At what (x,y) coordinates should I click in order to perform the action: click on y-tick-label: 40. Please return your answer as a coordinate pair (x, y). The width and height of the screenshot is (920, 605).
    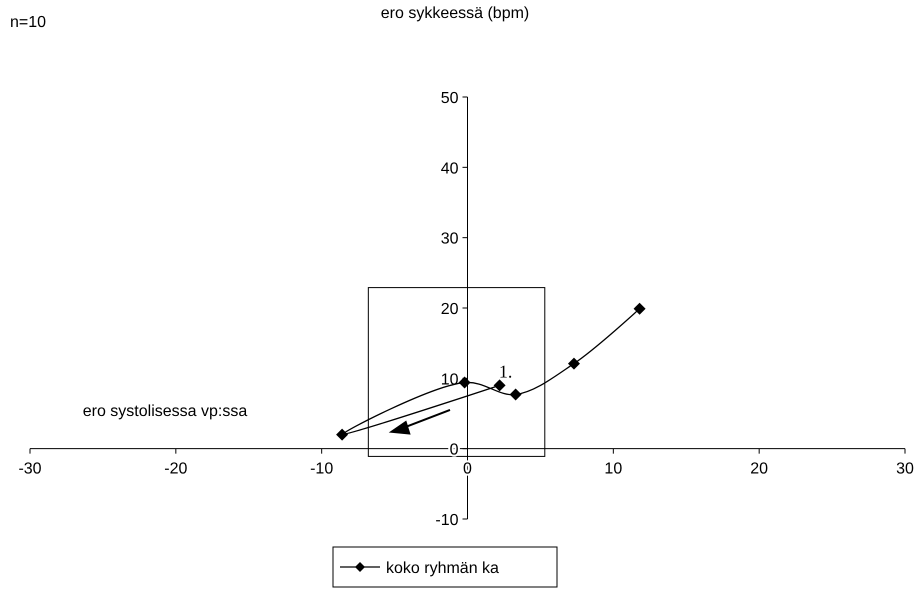
    Looking at the image, I should click on (449, 169).